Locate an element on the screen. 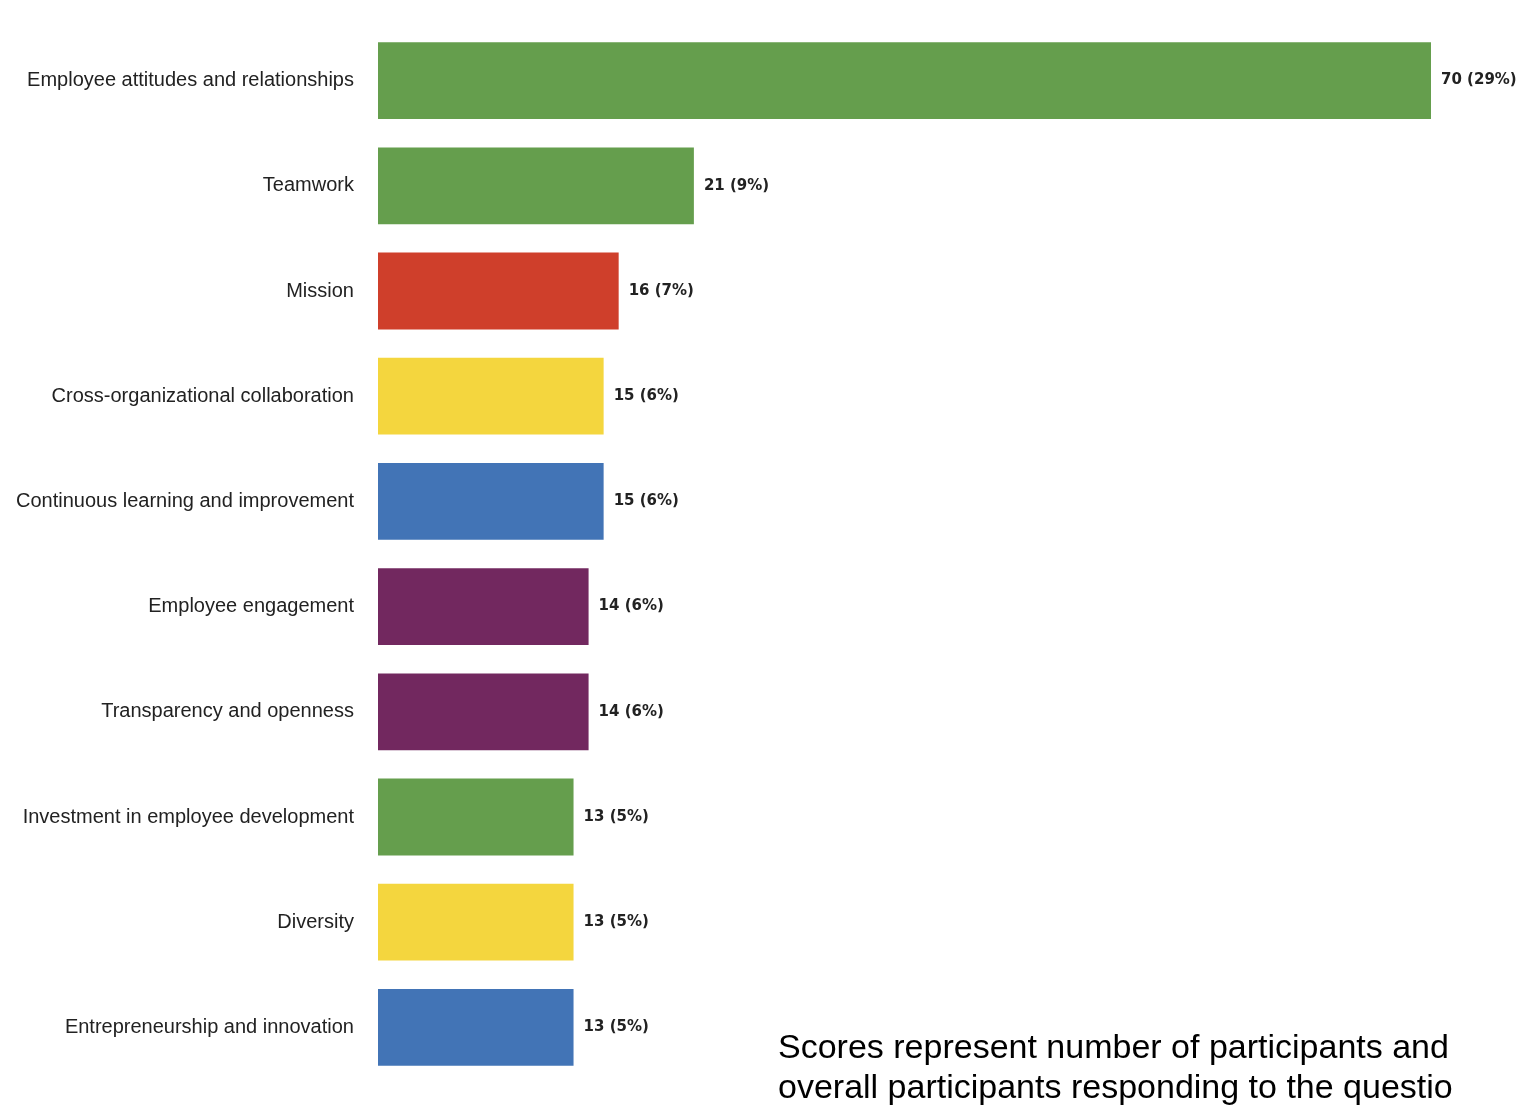 The image size is (1519, 1108). y-tick-label: Investment in employee development is located at coordinates (188, 815).